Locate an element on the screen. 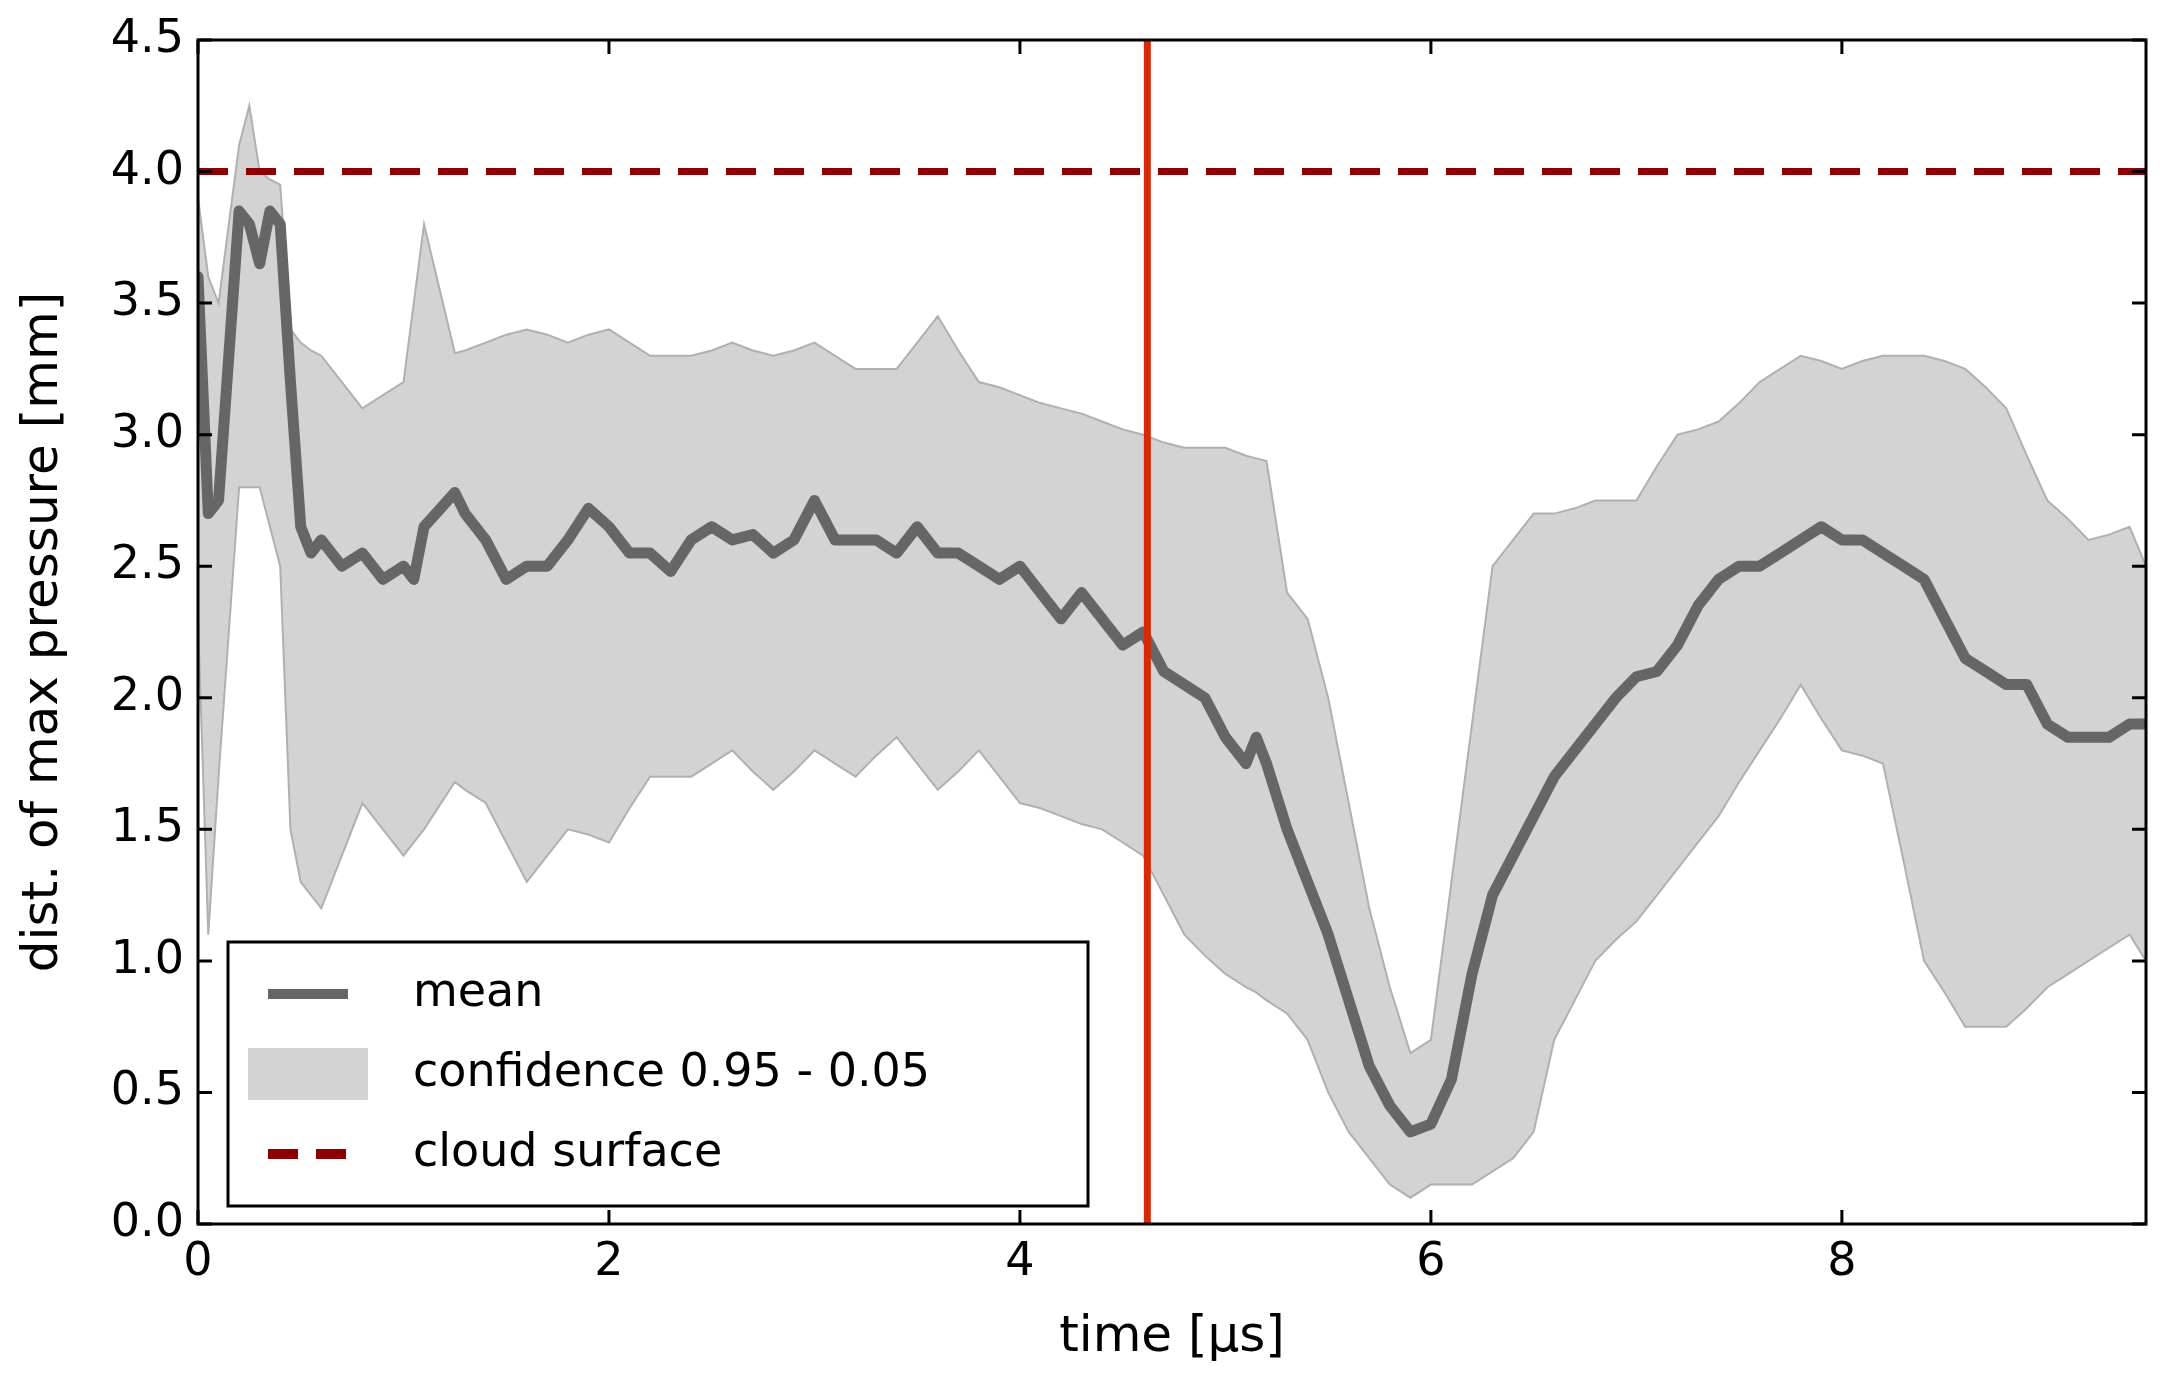 This screenshot has width=2172, height=1382. legend-label: mean is located at coordinates (478, 989).